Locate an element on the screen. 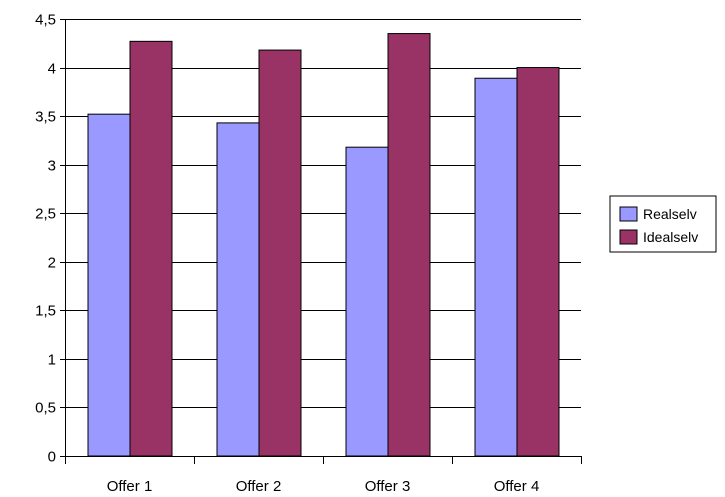 The image size is (725, 497). y-tick-label: 1 is located at coordinates (52, 360).